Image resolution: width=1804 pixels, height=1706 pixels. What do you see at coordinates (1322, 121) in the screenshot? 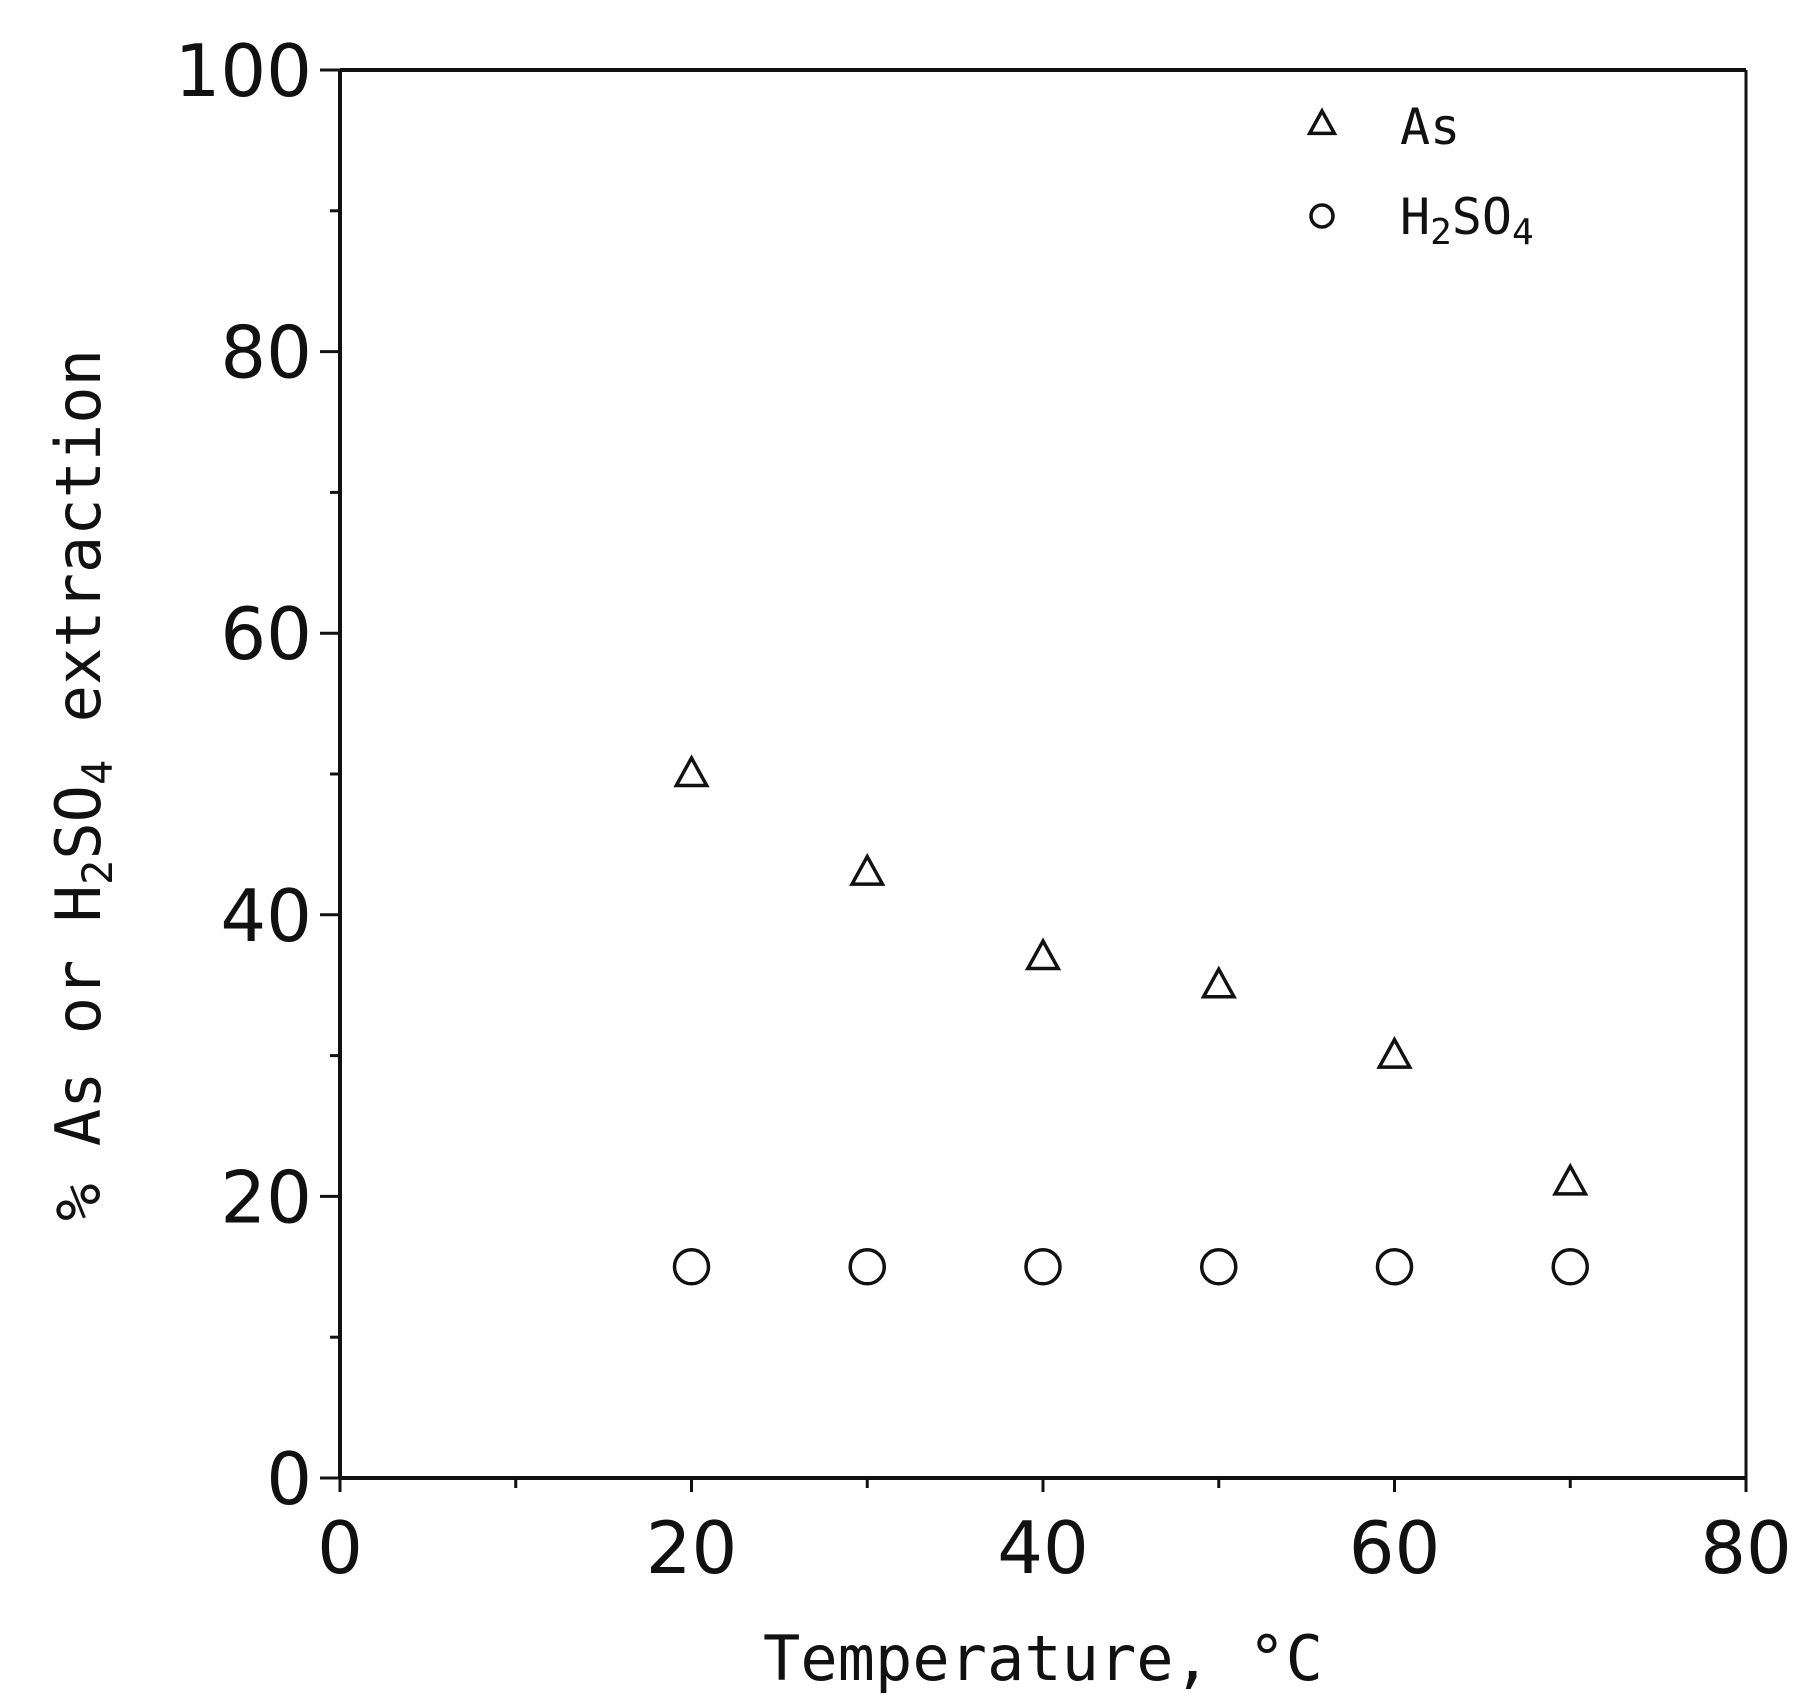
I see `legend-marker-triangle` at bounding box center [1322, 121].